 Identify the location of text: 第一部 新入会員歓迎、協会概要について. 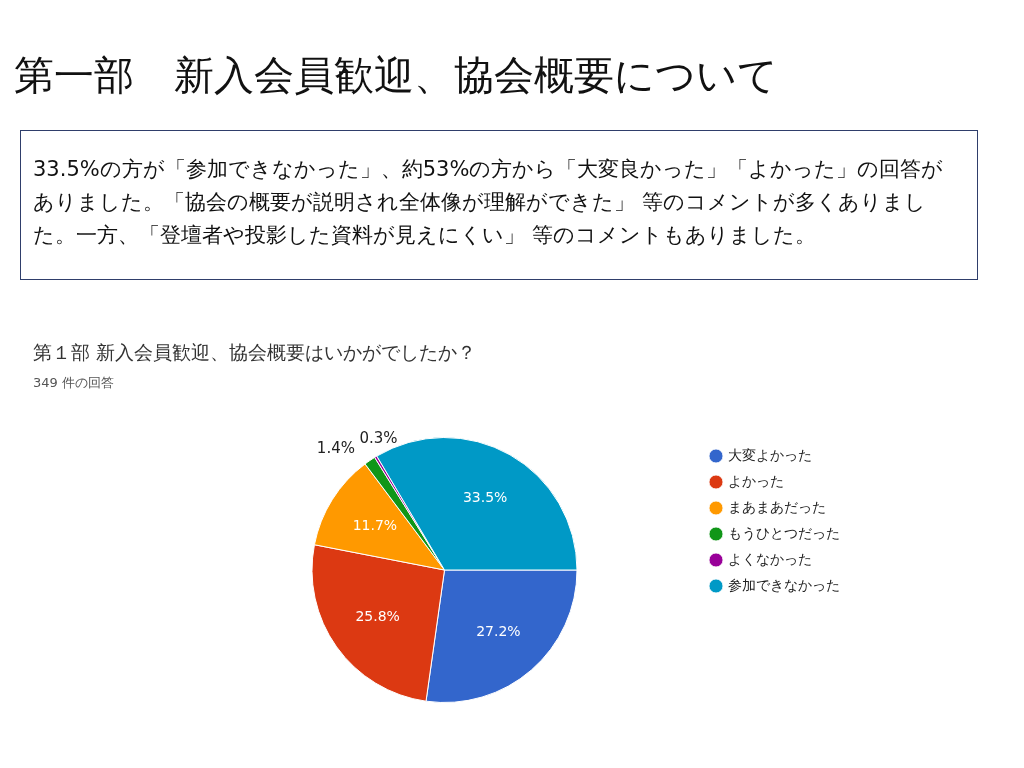
(396, 75).